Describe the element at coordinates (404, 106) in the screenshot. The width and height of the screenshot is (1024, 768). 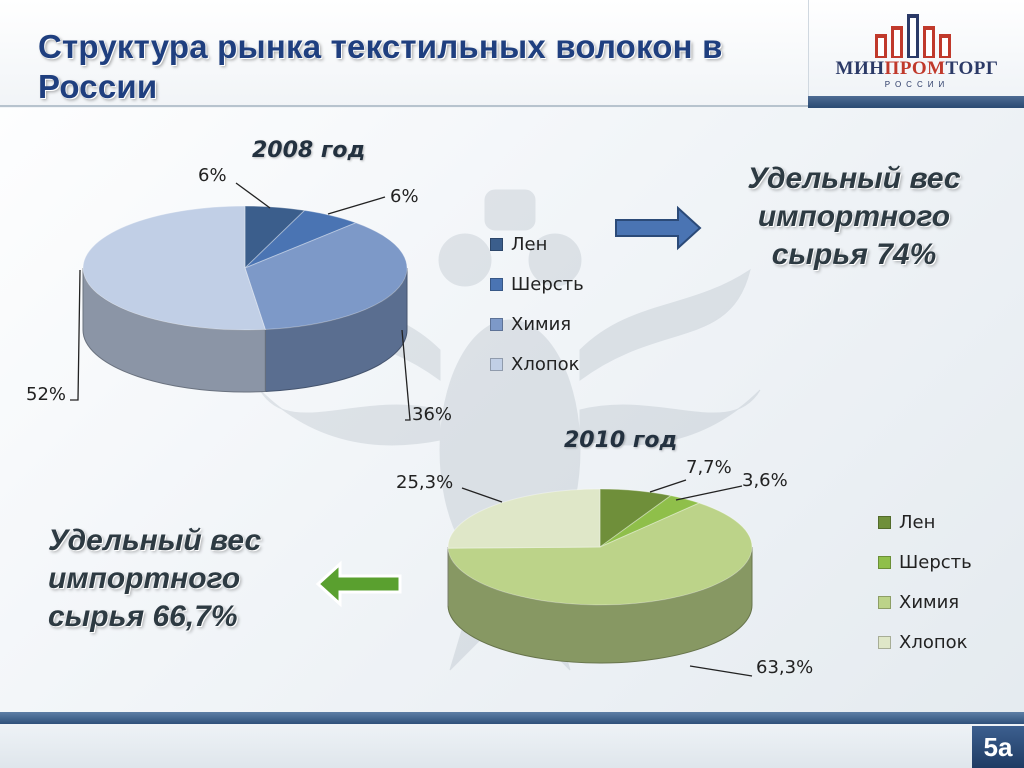
I see `header-divider` at that location.